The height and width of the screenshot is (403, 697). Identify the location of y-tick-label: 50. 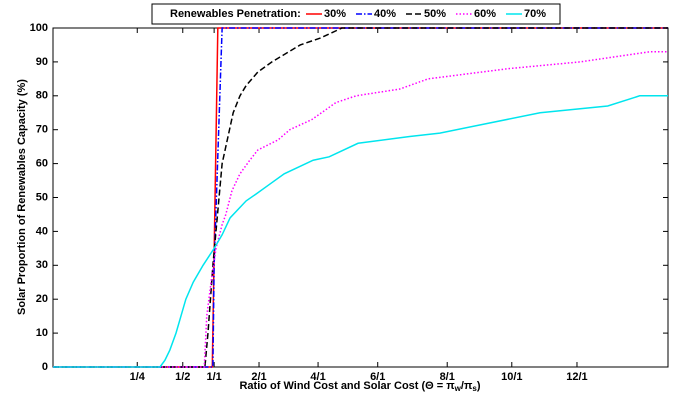
(42, 197).